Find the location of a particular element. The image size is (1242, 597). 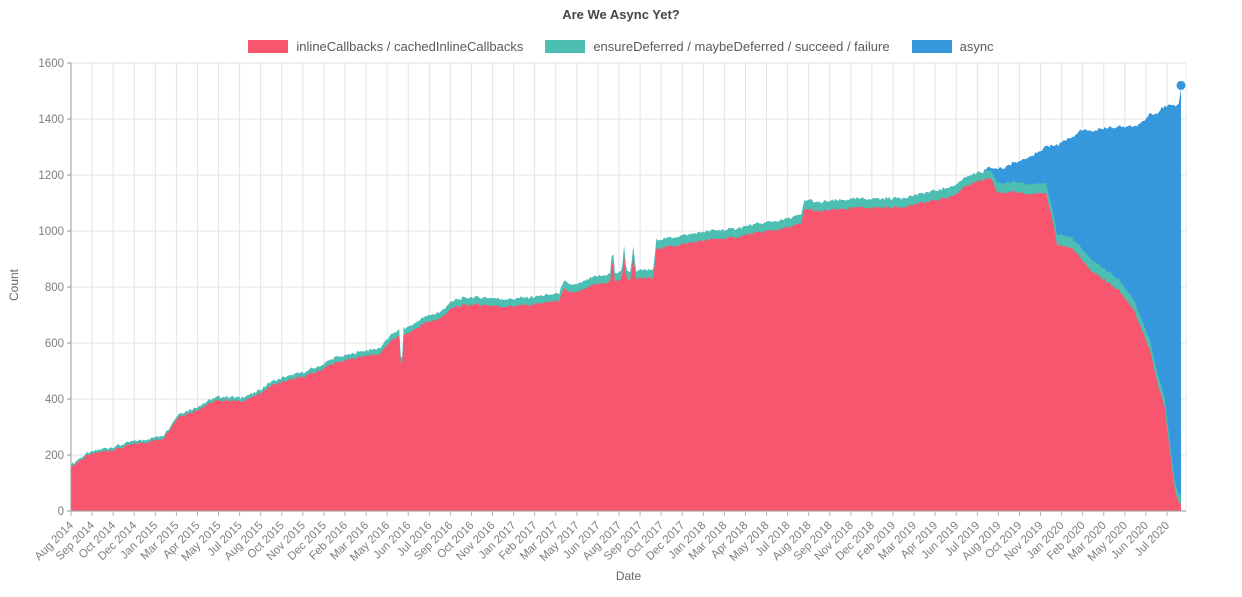

svg-text: 200 is located at coordinates (54, 456).